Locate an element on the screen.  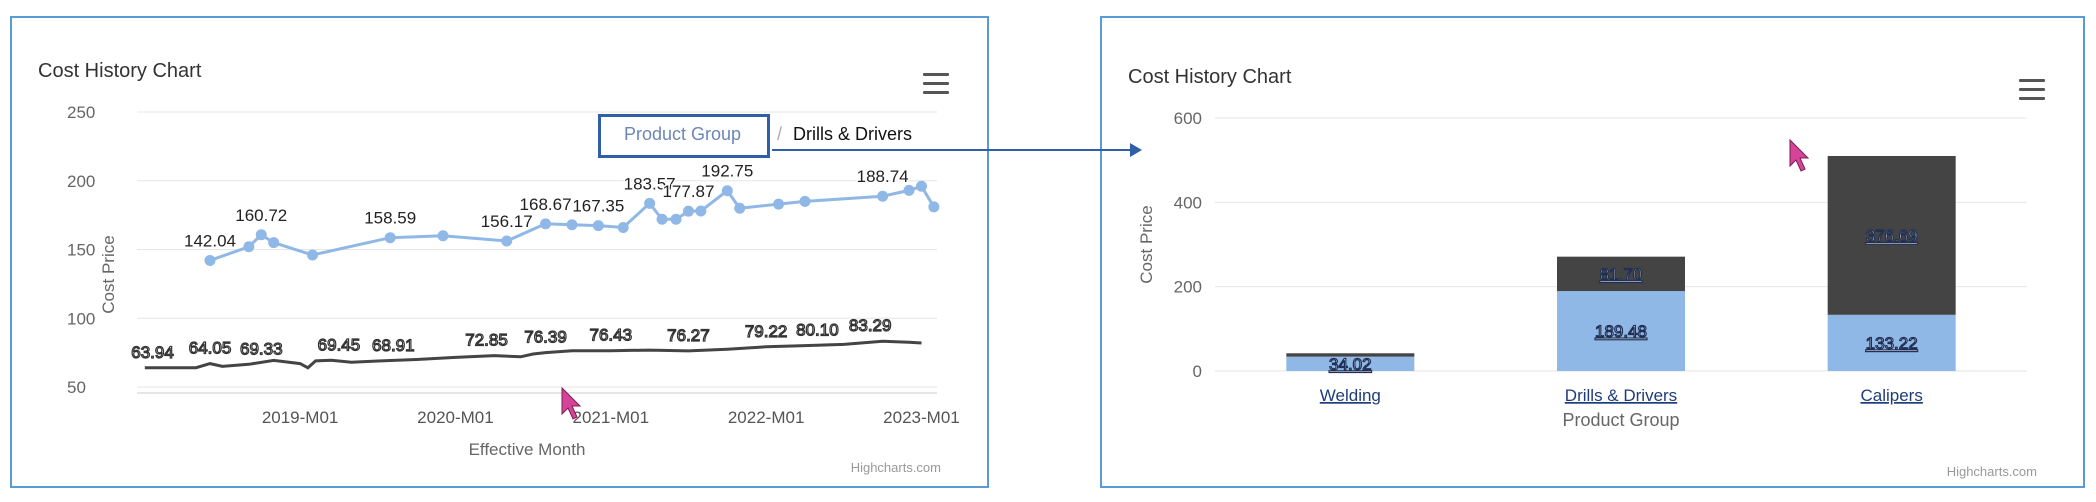
data-label: 133.22 is located at coordinates (1892, 343).